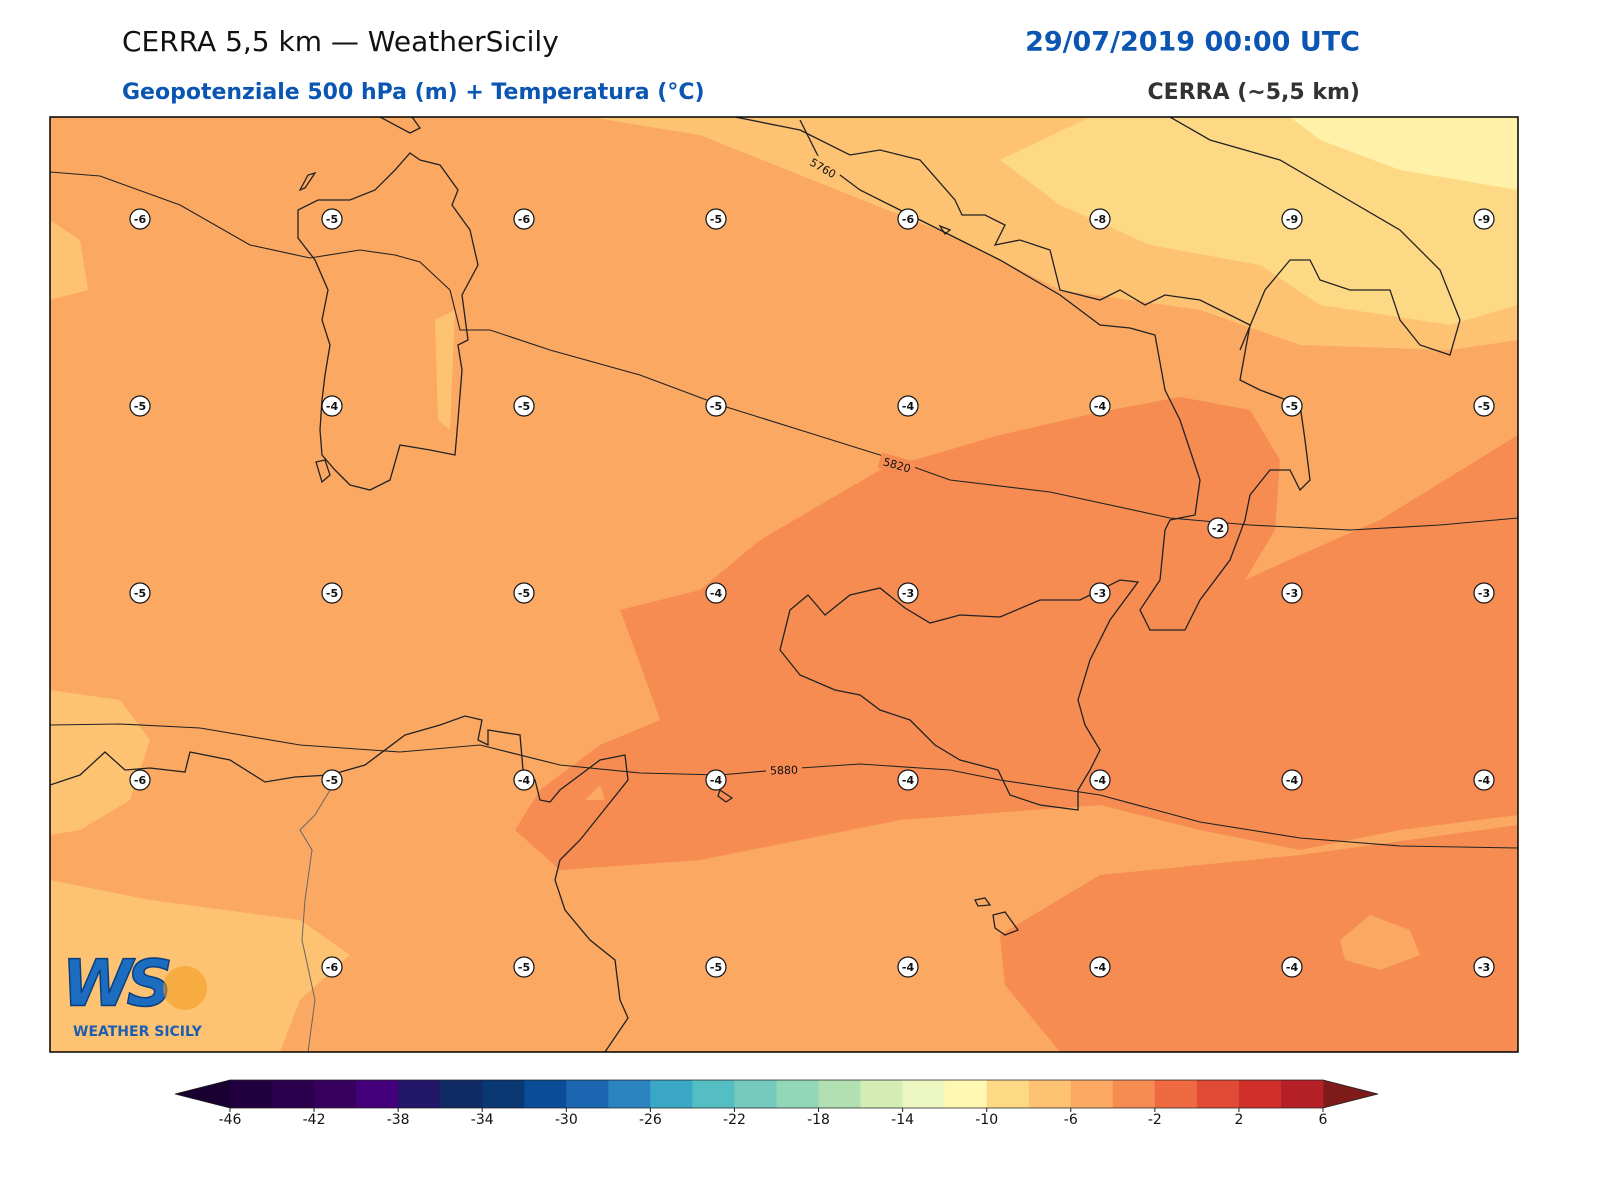 This screenshot has width=1600, height=1204. What do you see at coordinates (566, 1120) in the screenshot?
I see `colorbar-tick-label: -30` at bounding box center [566, 1120].